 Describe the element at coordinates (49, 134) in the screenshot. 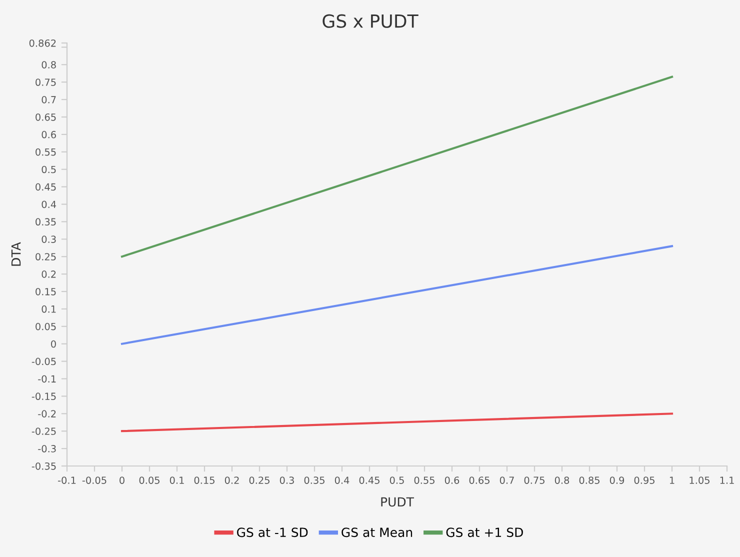

I see `y-tick-label: 0.6` at that location.